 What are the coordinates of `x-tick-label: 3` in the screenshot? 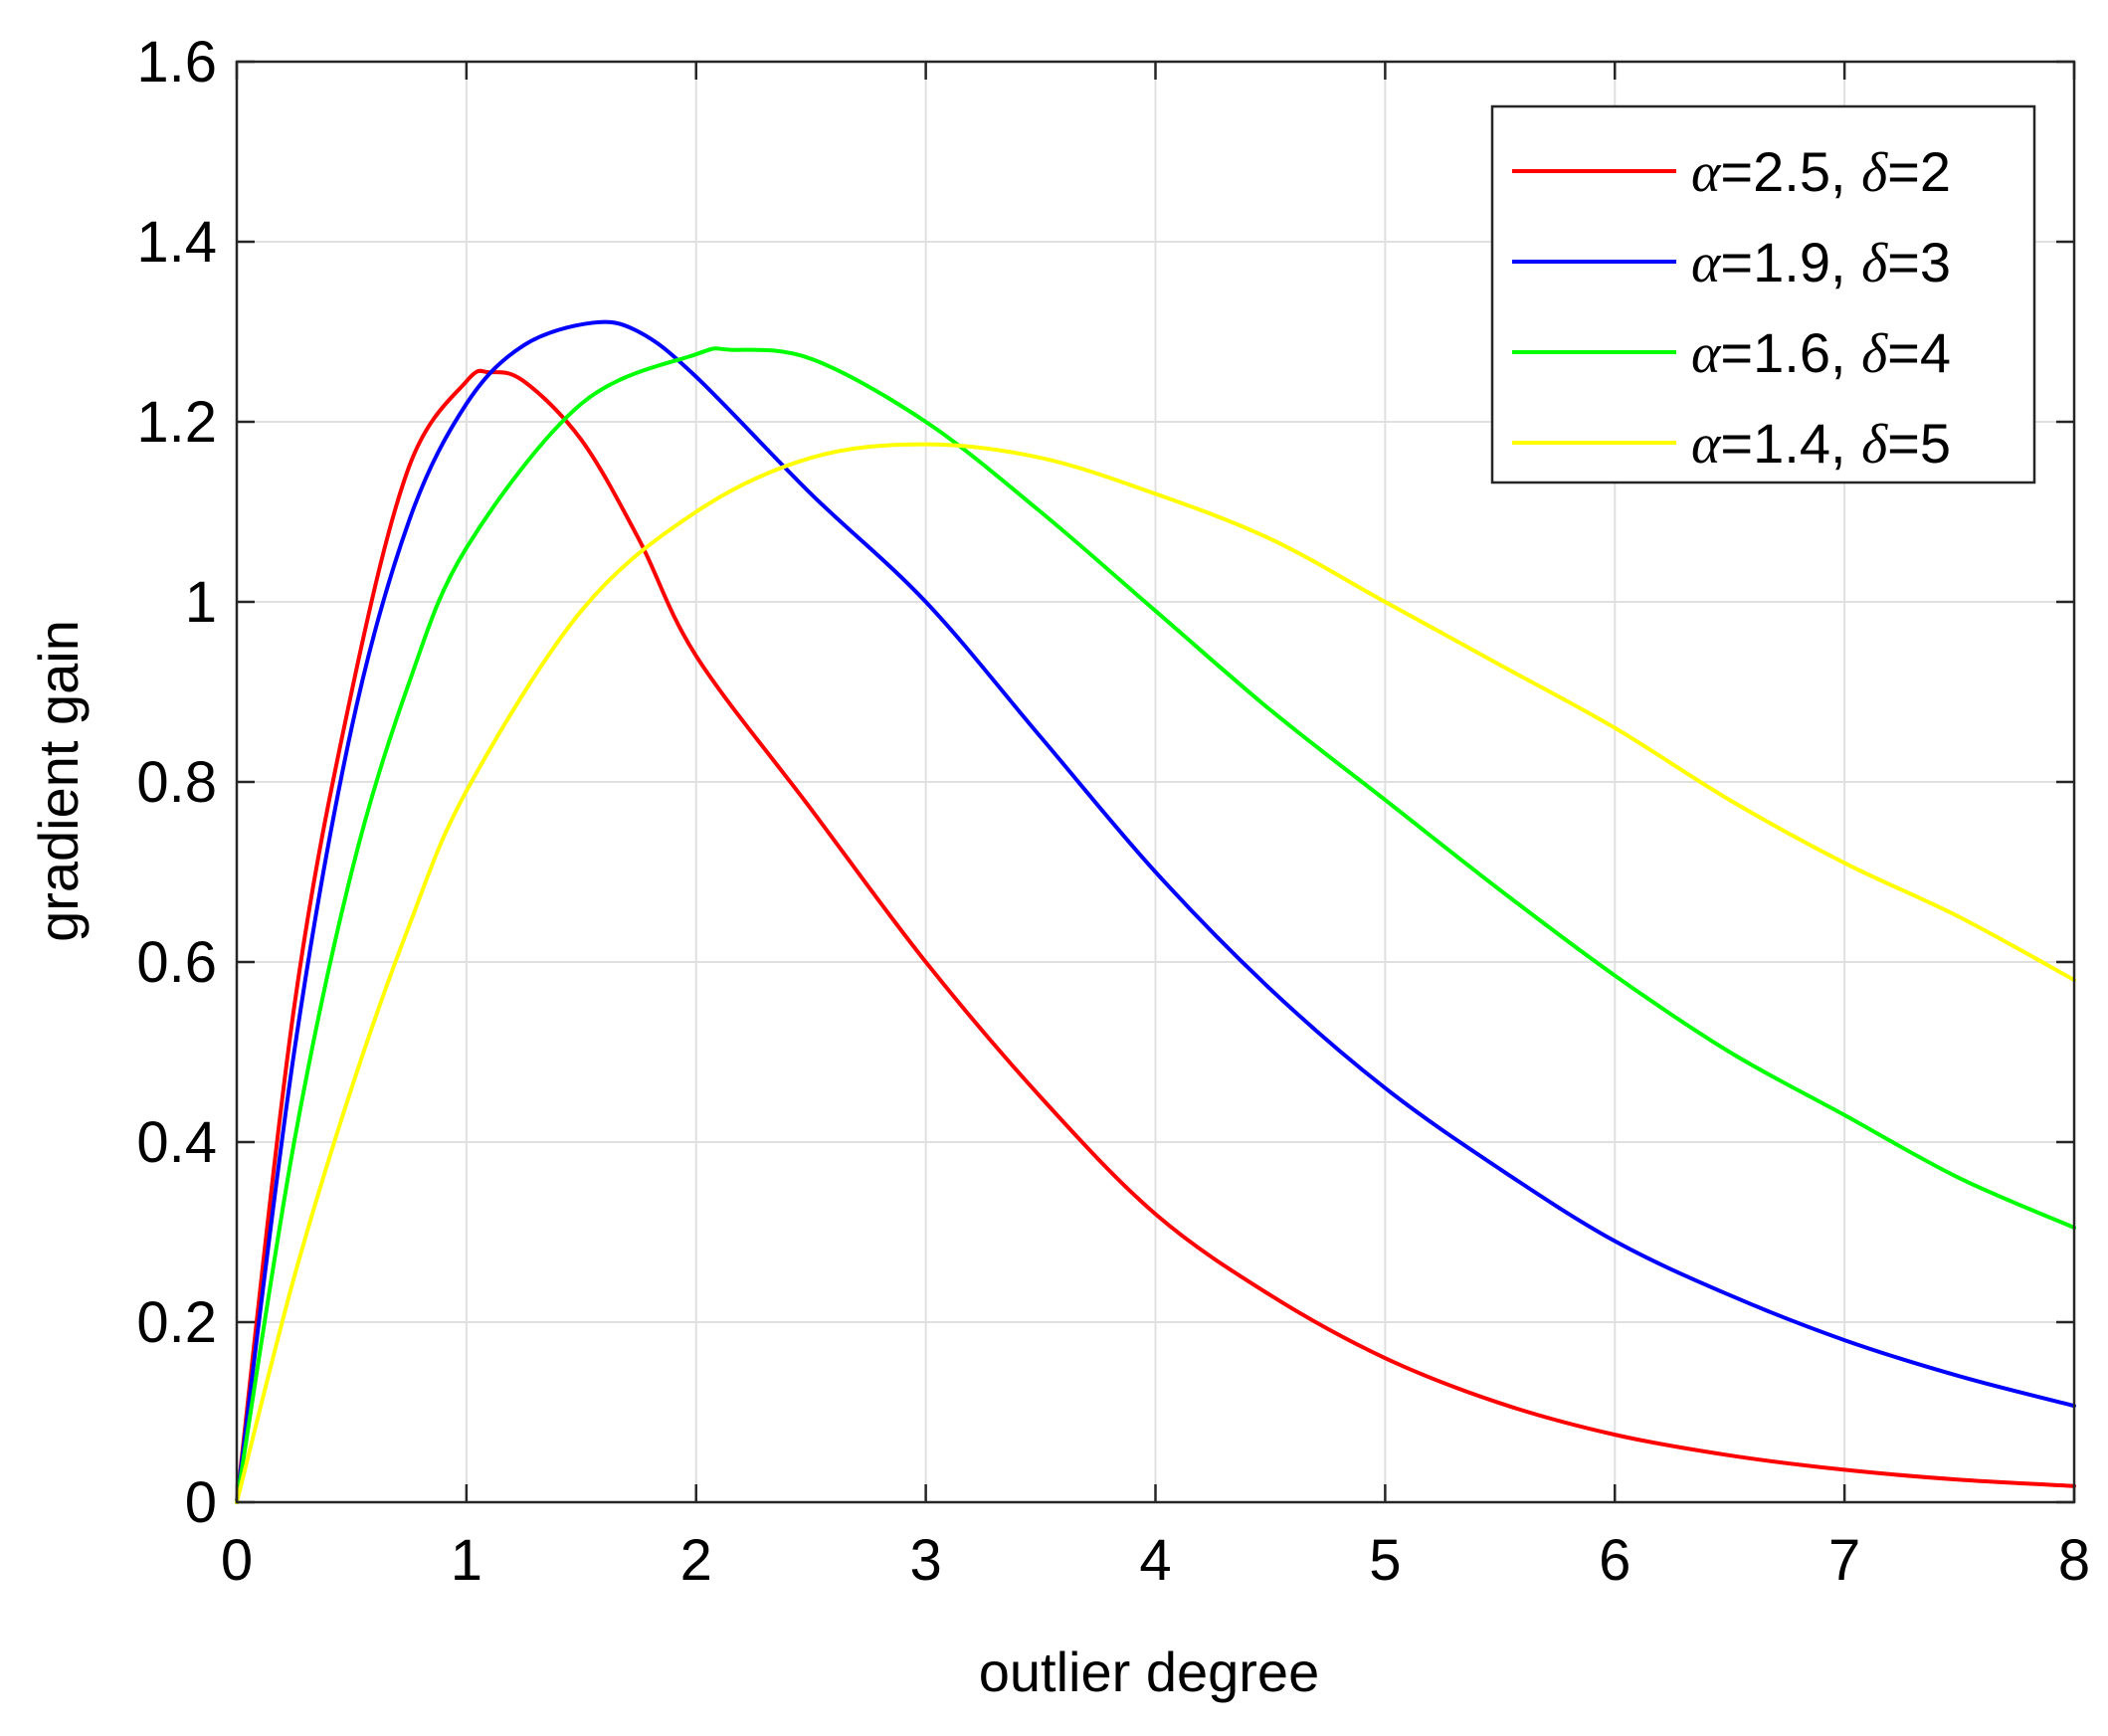 It's located at (925, 1561).